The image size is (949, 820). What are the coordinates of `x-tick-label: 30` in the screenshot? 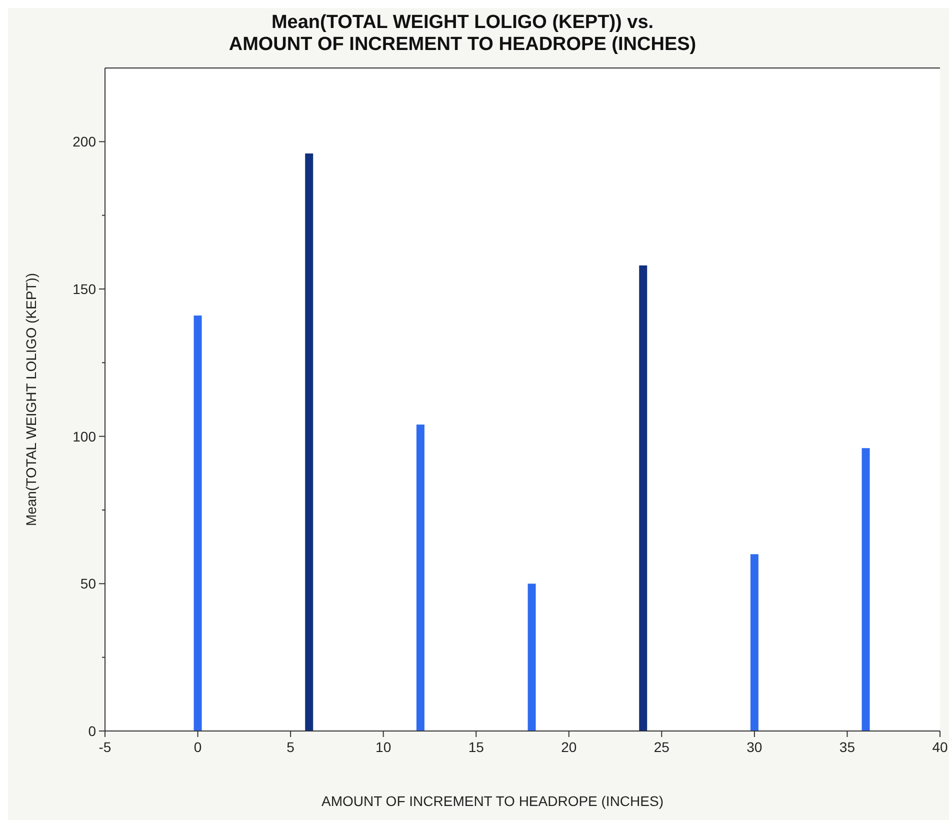 It's located at (754, 747).